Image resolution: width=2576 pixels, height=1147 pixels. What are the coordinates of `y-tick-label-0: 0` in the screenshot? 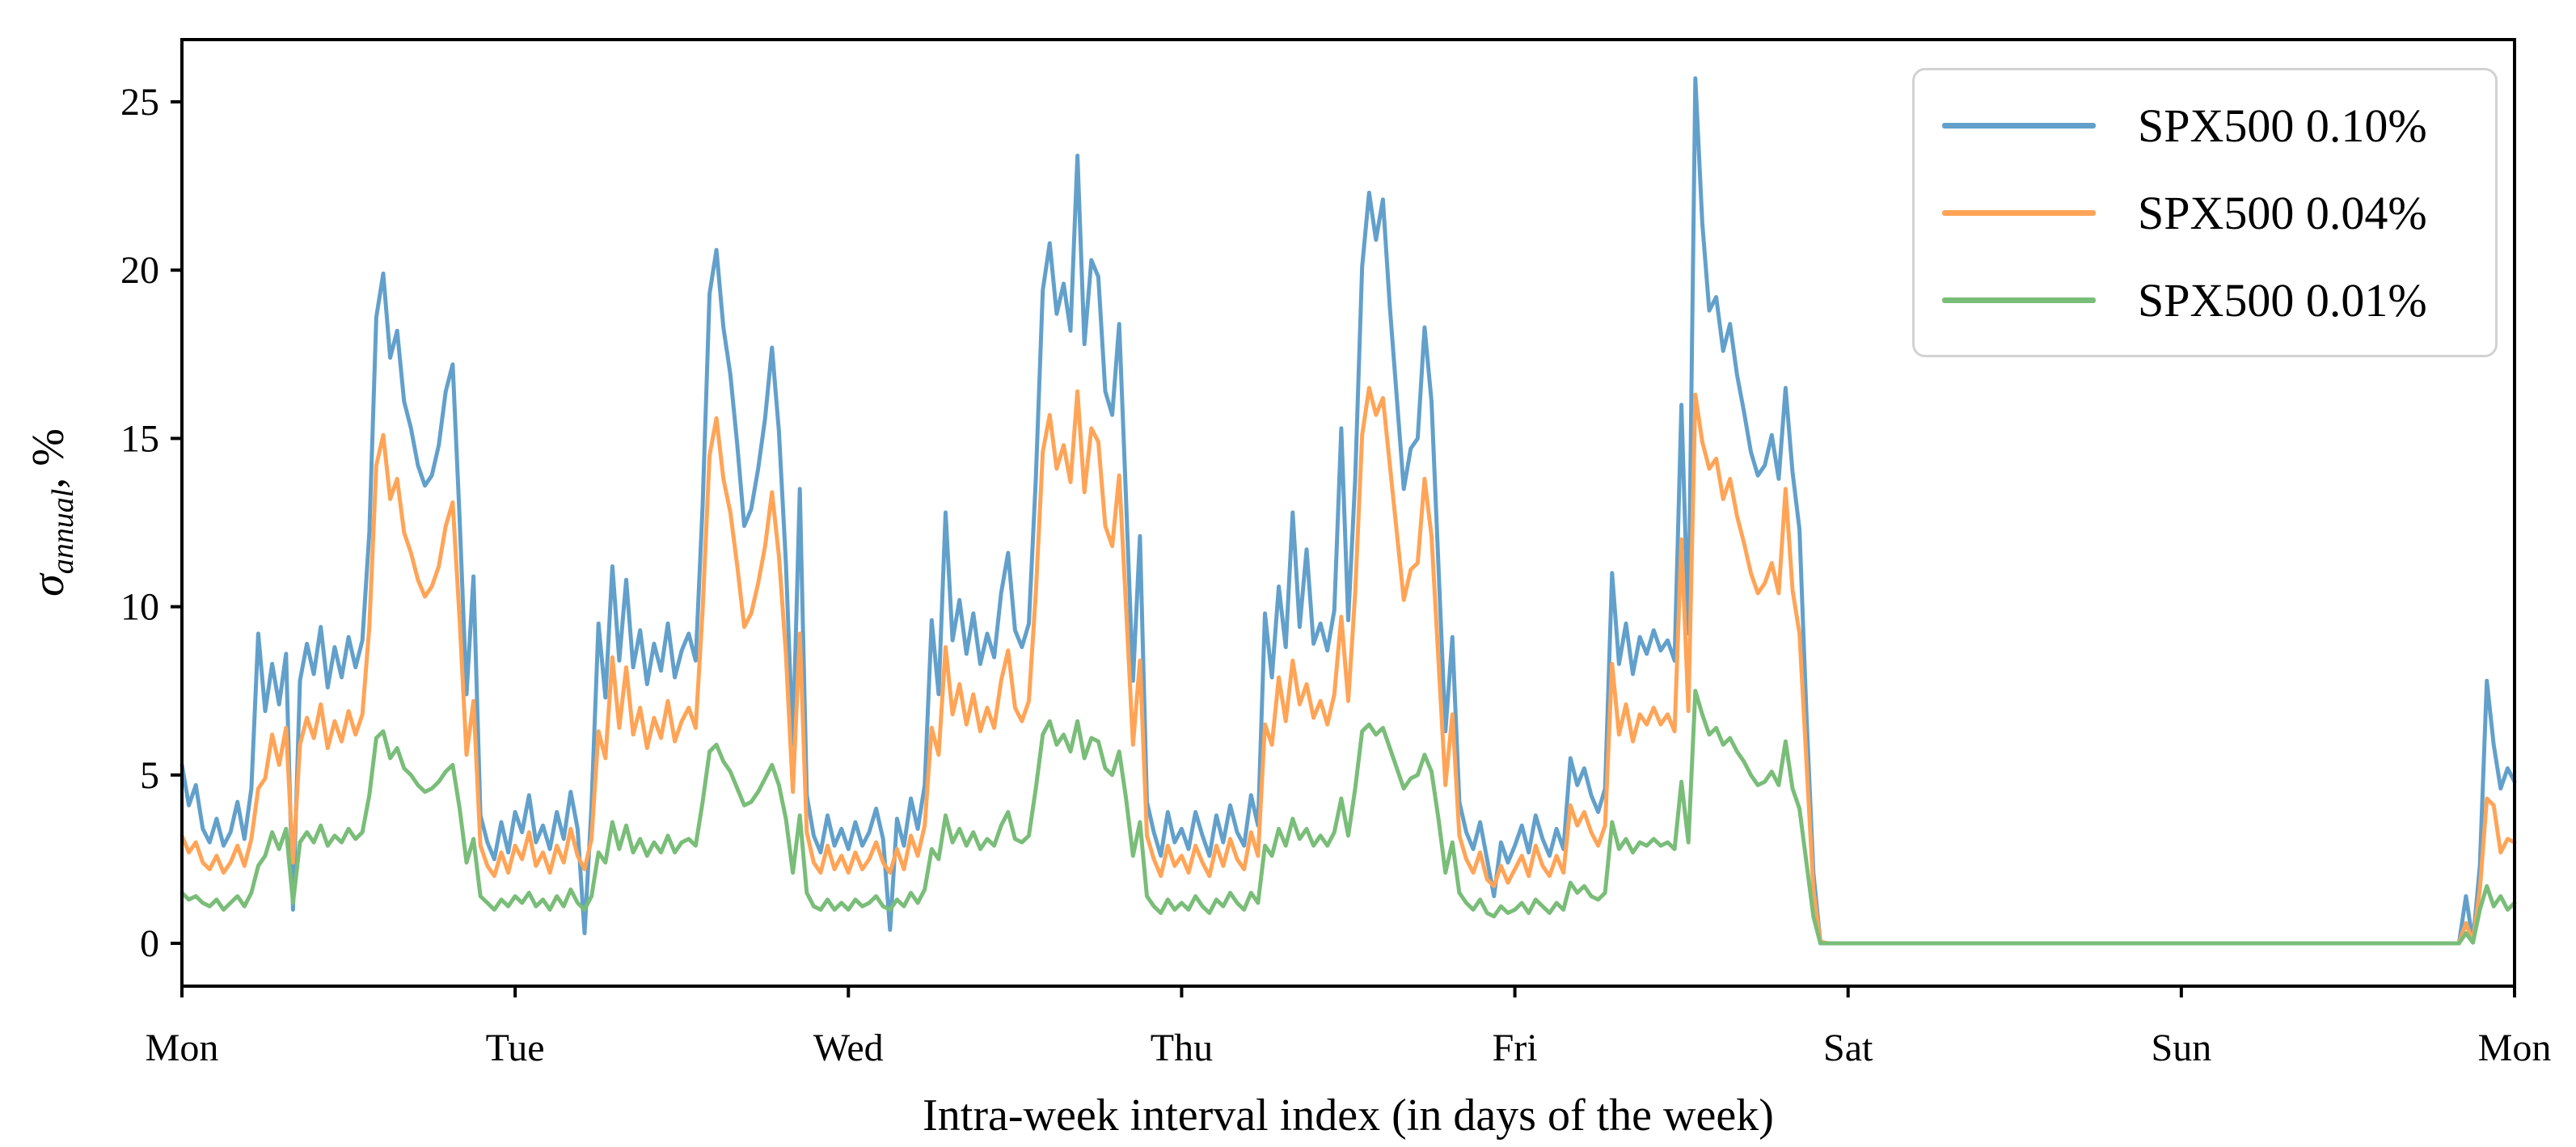 It's located at (149, 943).